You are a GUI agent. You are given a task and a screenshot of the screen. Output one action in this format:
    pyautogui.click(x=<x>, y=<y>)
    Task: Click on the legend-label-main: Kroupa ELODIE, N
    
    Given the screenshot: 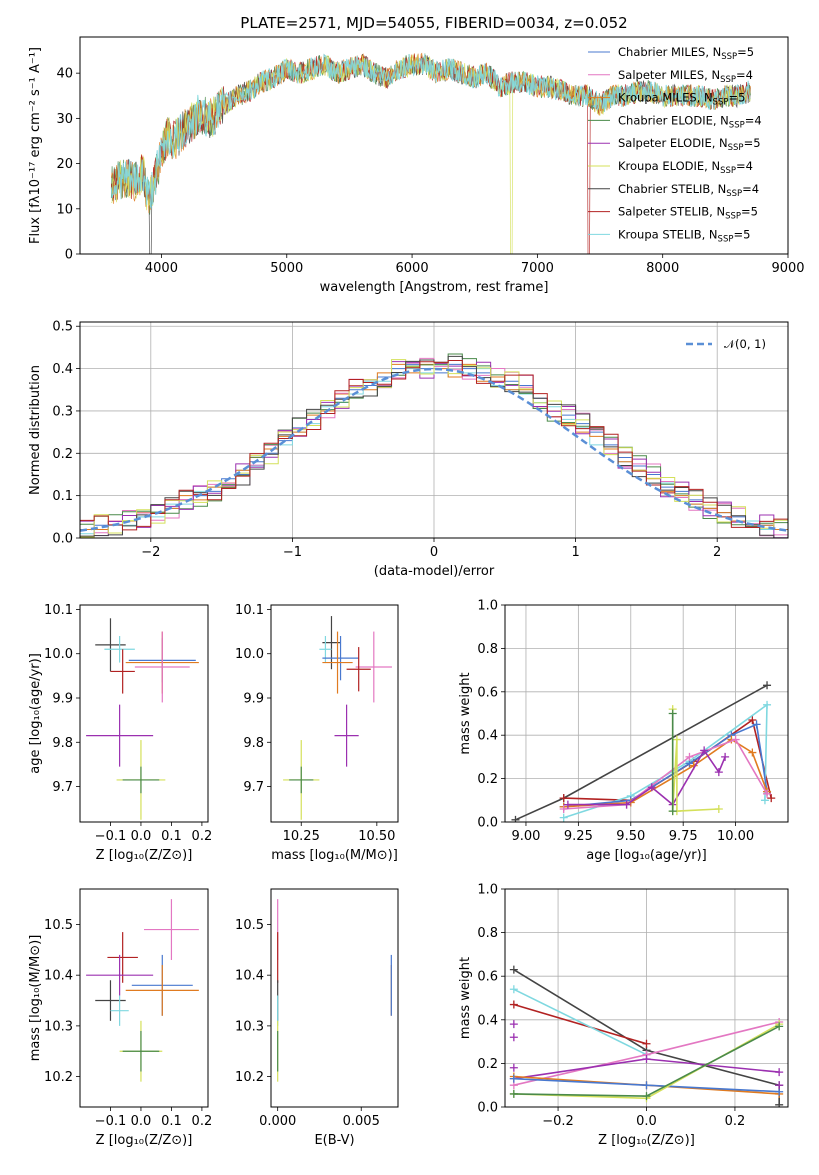 What is the action you would take?
    pyautogui.click(x=669, y=166)
    